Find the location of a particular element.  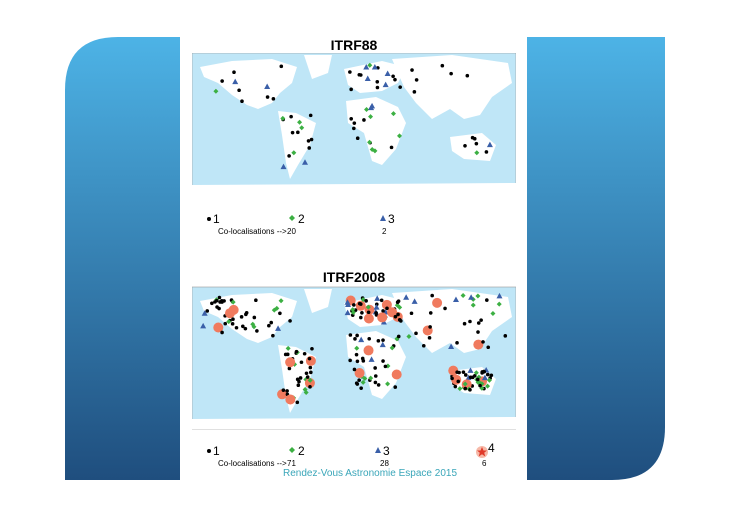

colocation-count: 2 is located at coordinates (384, 231).